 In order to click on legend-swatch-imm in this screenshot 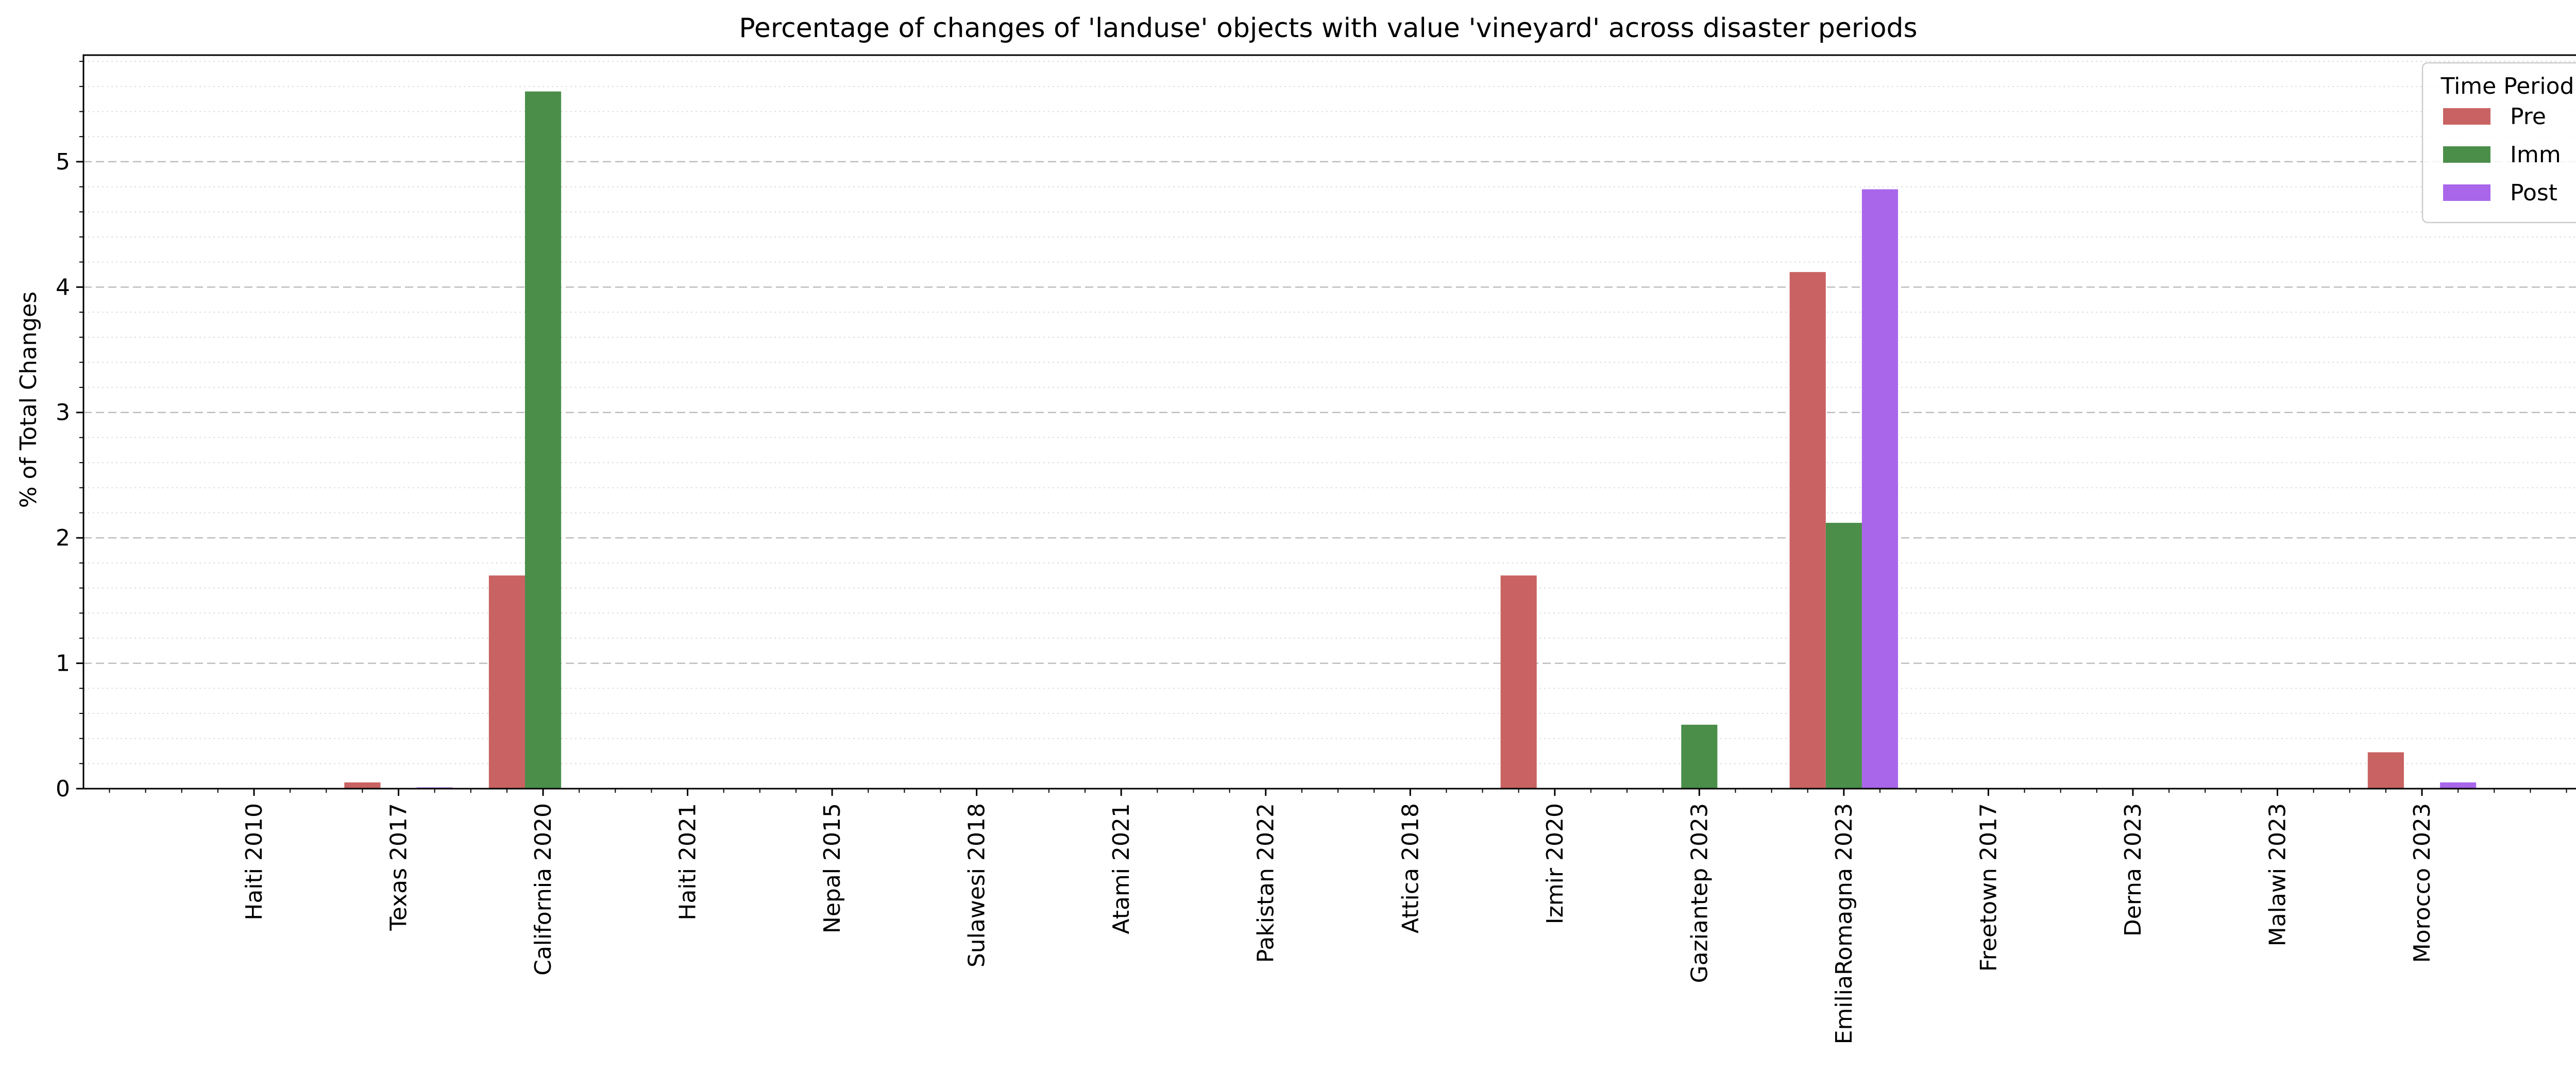, I will do `click(2466, 155)`.